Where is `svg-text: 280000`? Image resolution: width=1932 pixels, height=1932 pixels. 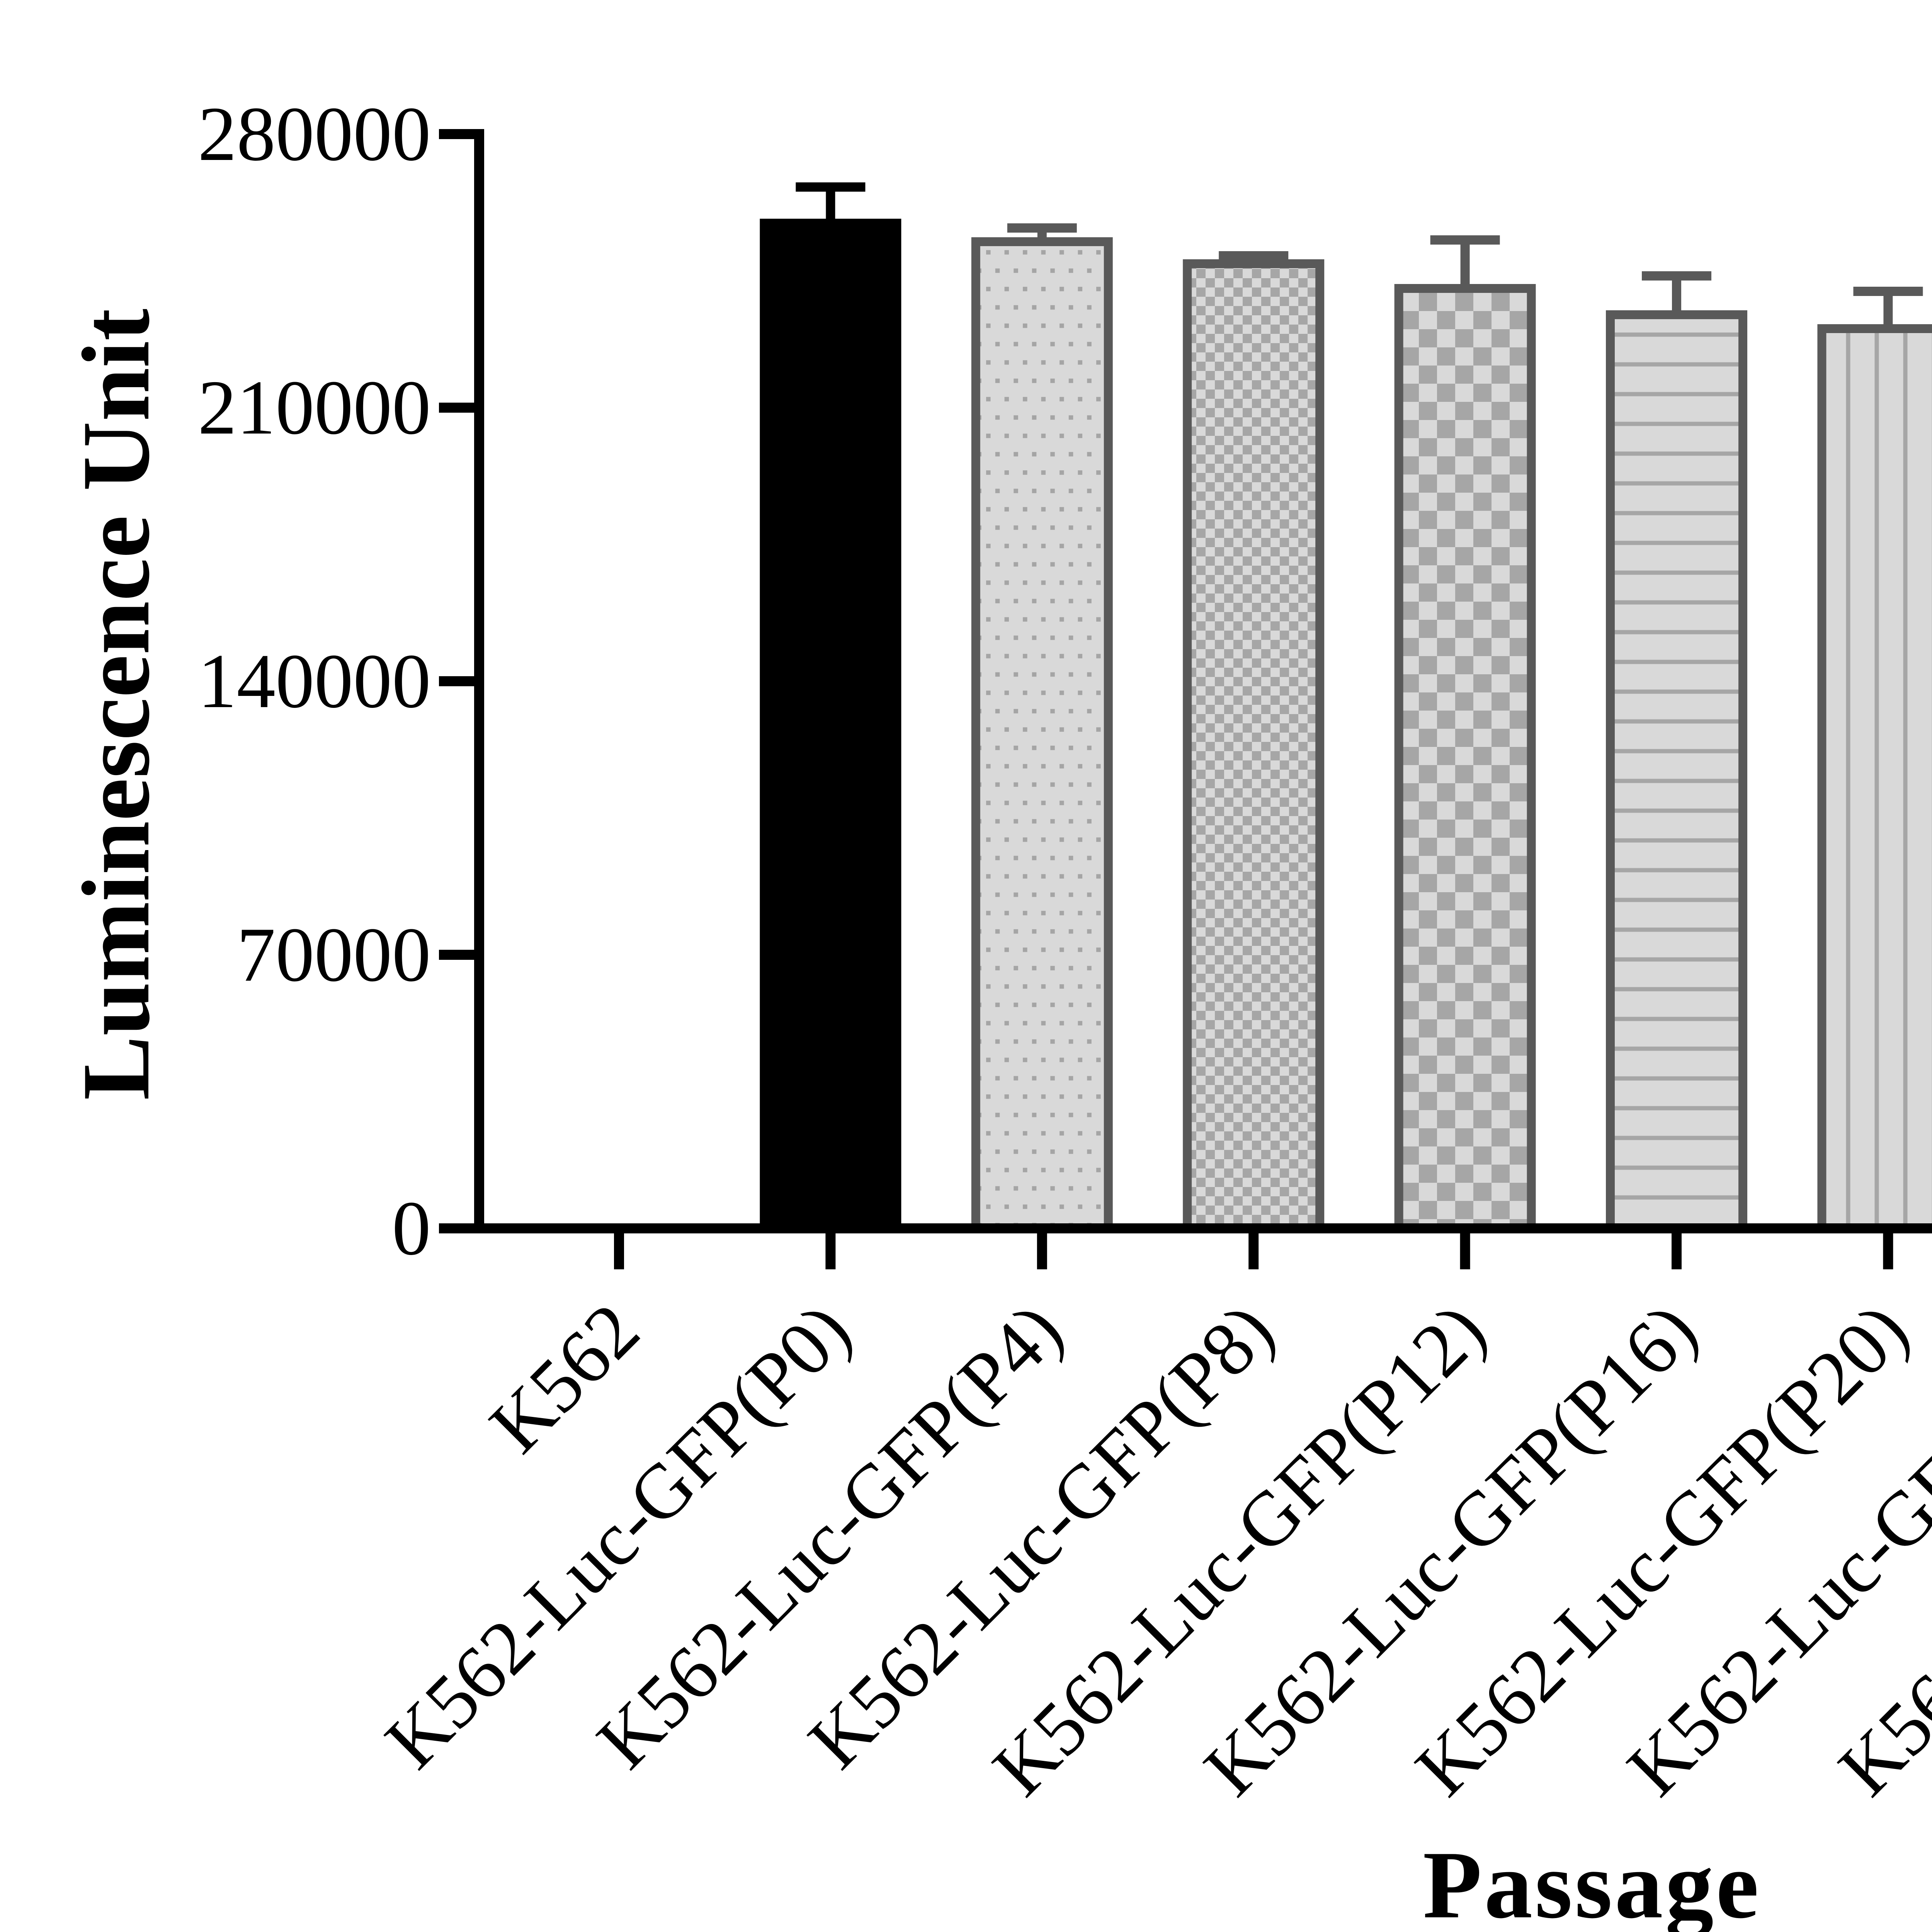
svg-text: 280000 is located at coordinates (314, 134).